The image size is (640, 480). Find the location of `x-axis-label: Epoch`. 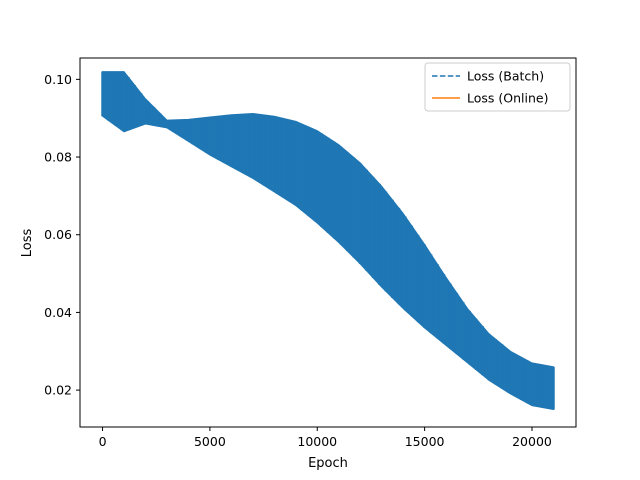

x-axis-label: Epoch is located at coordinates (328, 463).